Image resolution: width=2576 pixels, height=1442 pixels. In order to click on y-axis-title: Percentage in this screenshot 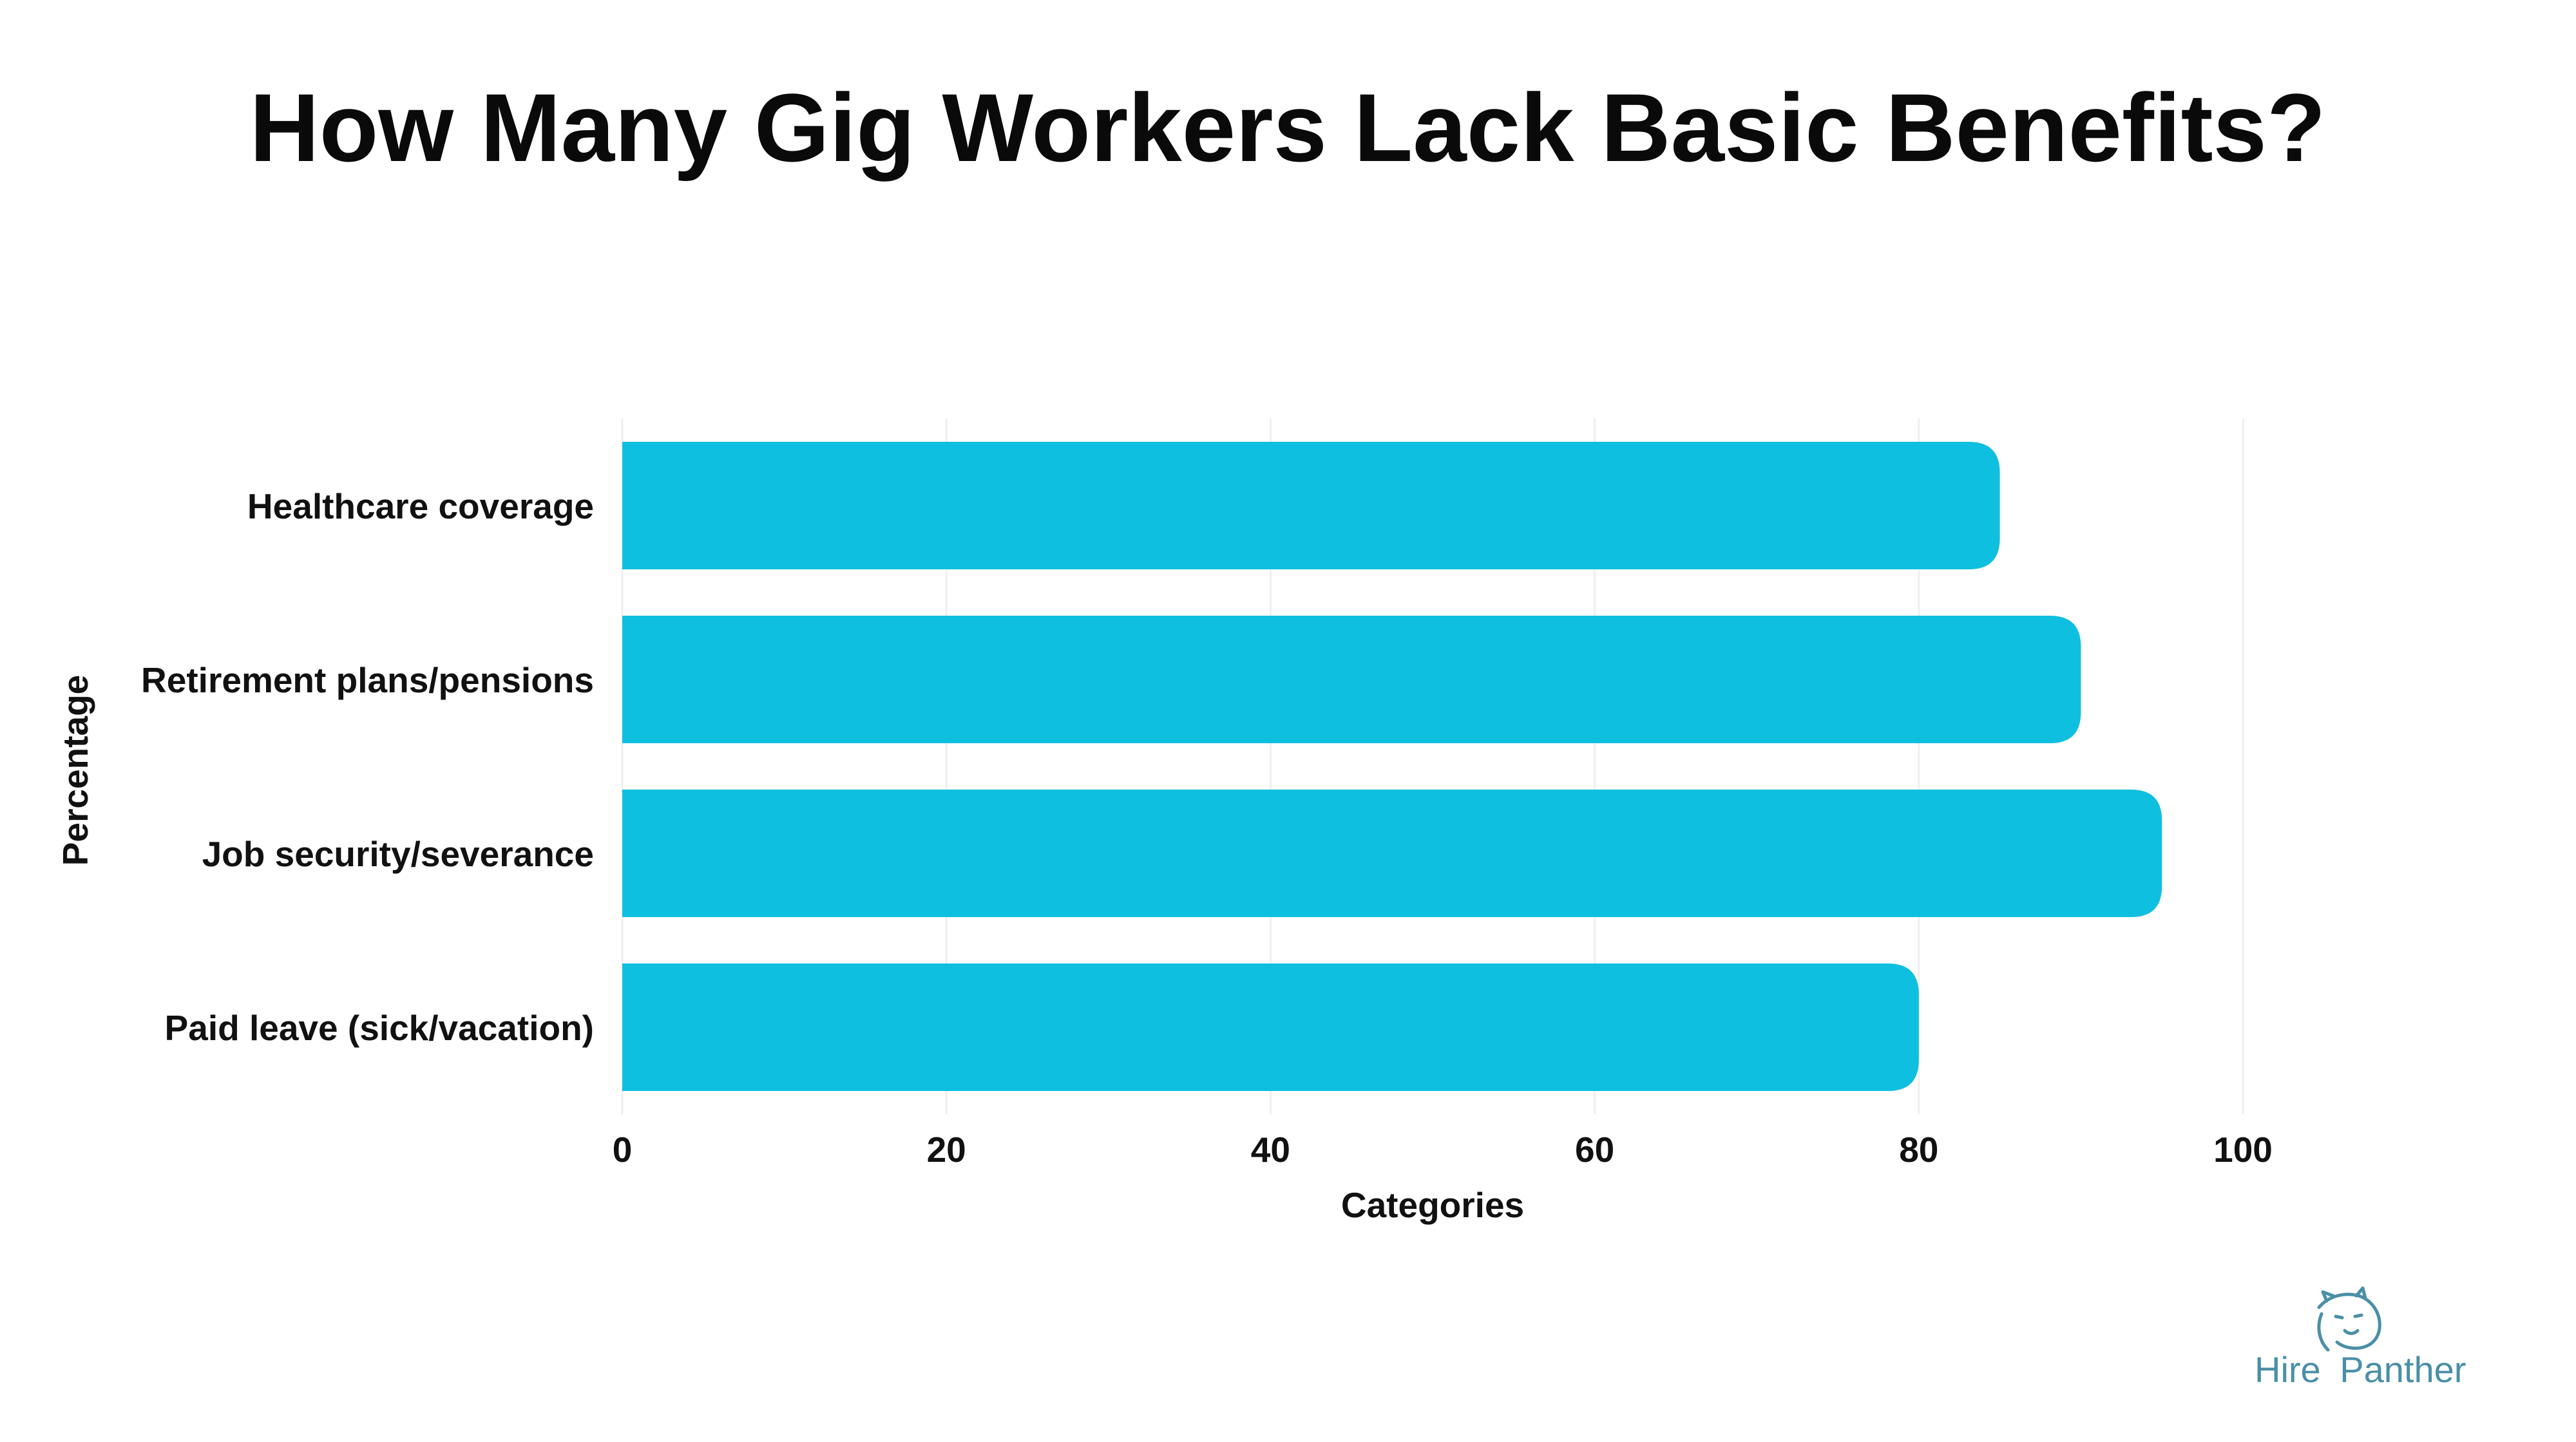, I will do `click(75, 770)`.